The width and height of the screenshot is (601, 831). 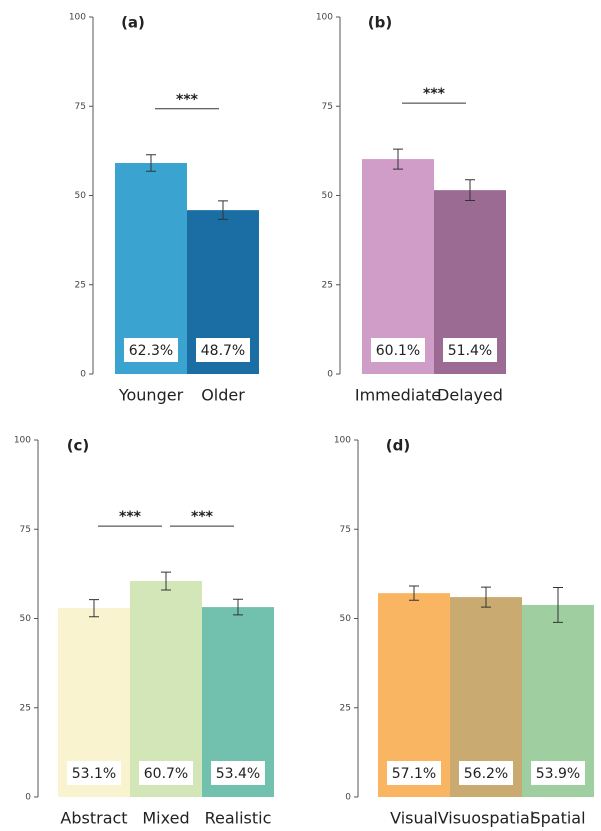 What do you see at coordinates (414, 818) in the screenshot?
I see `x-tick-label: Visual` at bounding box center [414, 818].